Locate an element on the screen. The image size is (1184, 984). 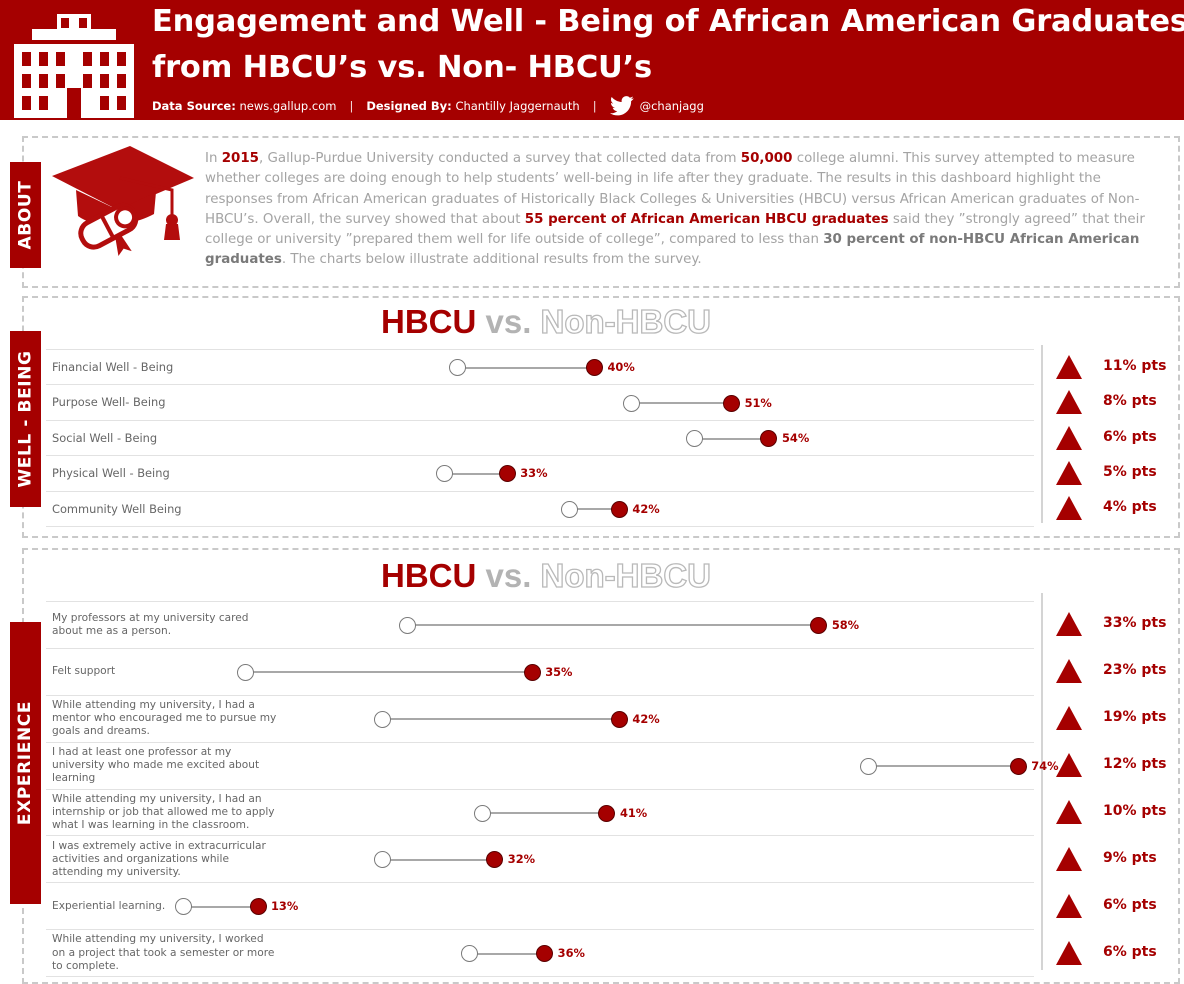
graduation-cap-diploma-icon is located at coordinates (123, 201).